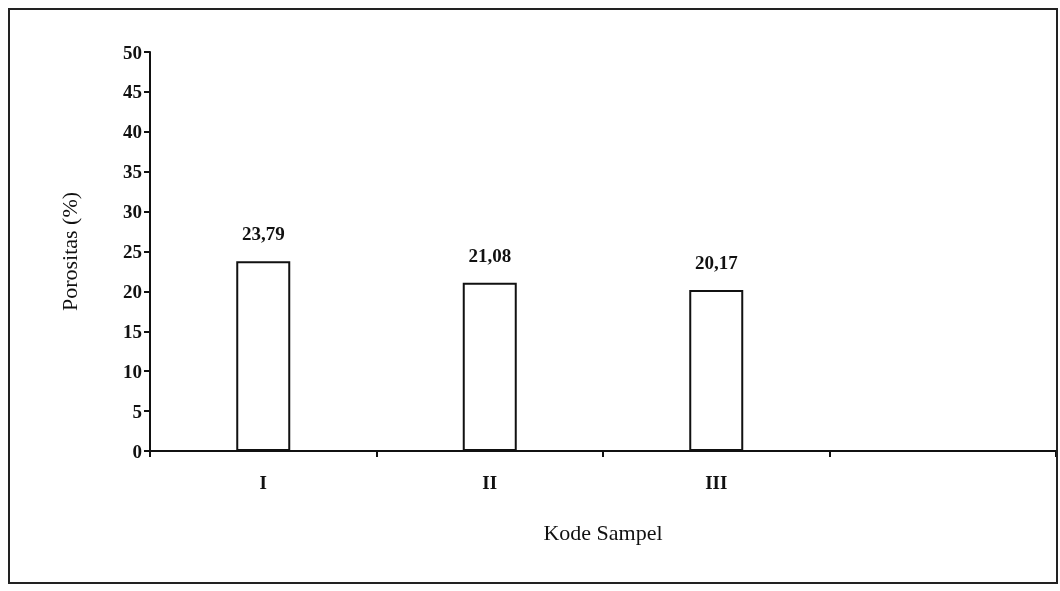 The image size is (1060, 591). Describe the element at coordinates (132, 132) in the screenshot. I see `y-tick-label: 40` at that location.